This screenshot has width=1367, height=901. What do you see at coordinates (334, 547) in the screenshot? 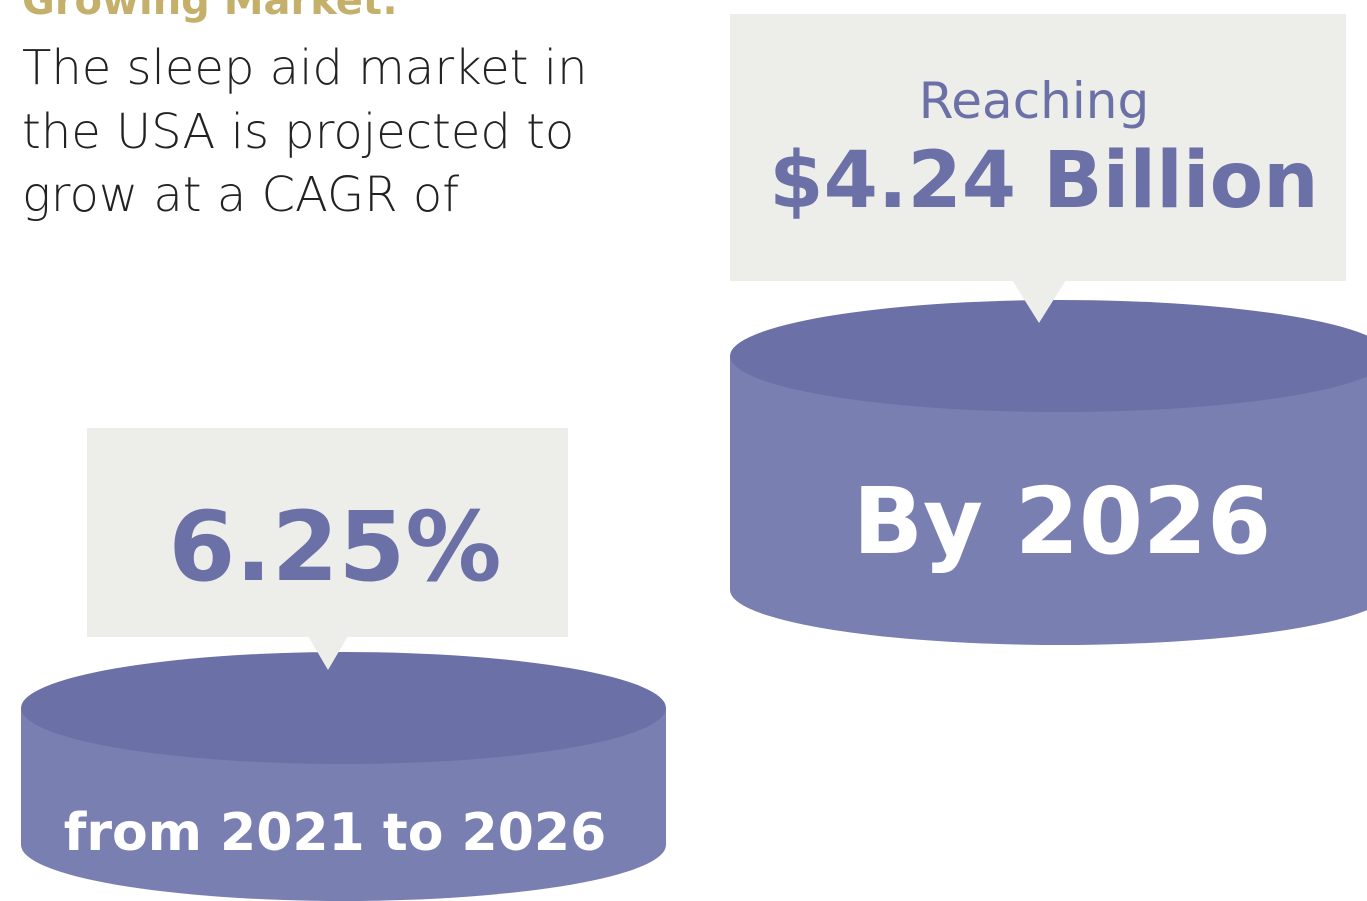
I see `cagr-value: 6.25%` at bounding box center [334, 547].